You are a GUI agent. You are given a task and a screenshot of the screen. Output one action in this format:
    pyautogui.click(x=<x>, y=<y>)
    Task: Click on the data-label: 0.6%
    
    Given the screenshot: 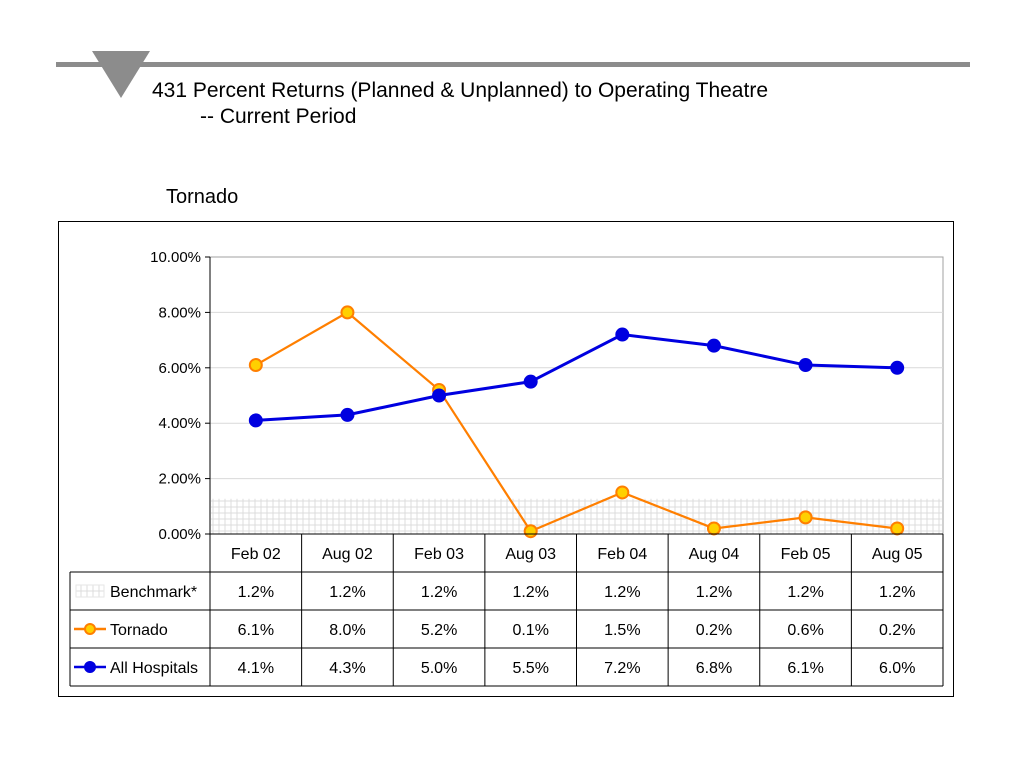 What is the action you would take?
    pyautogui.click(x=805, y=630)
    